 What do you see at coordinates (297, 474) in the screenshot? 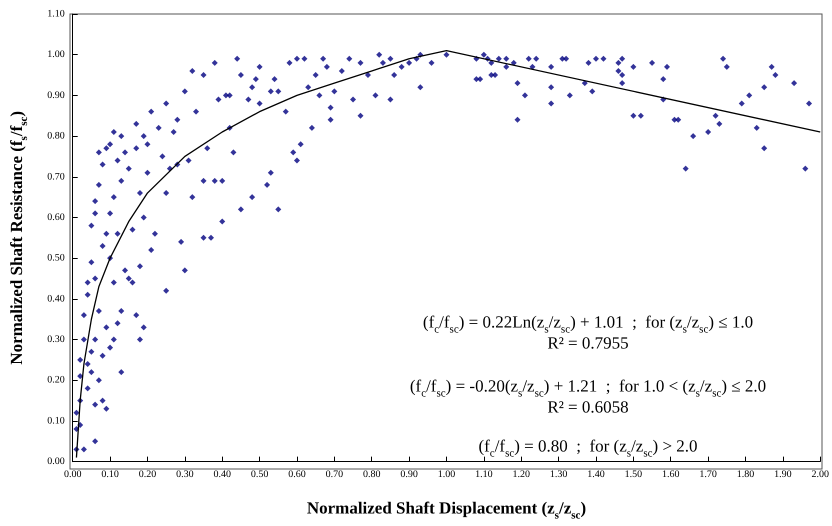
I see `x-tick-label: 0.60` at bounding box center [297, 474].